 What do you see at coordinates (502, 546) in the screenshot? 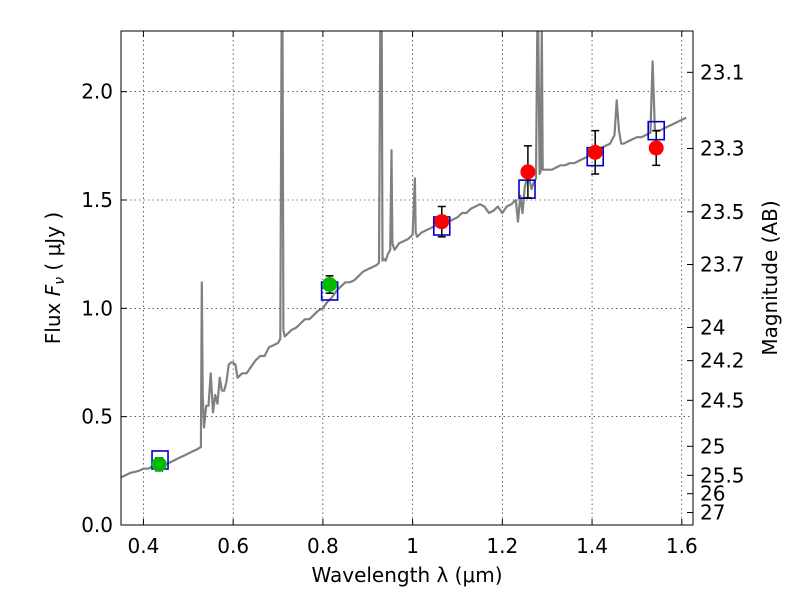
I see `x-tick-label: 1.2` at bounding box center [502, 546].